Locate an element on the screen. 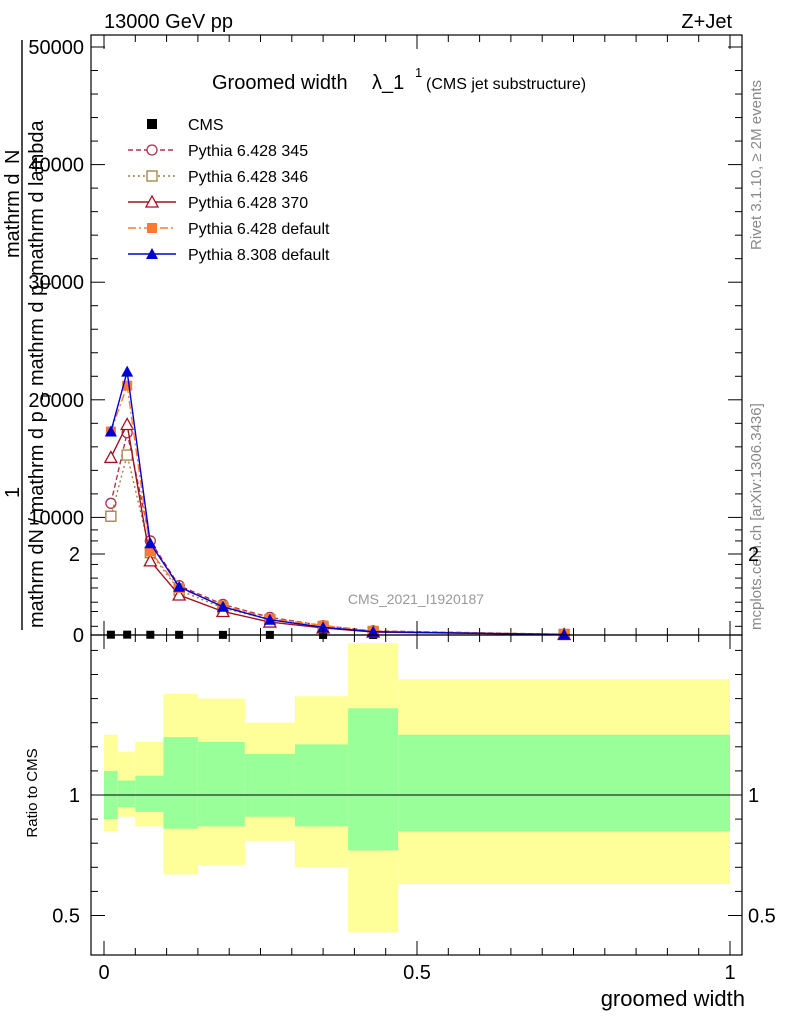 The width and height of the screenshot is (786, 1024). title-sup: 1 is located at coordinates (418, 72).